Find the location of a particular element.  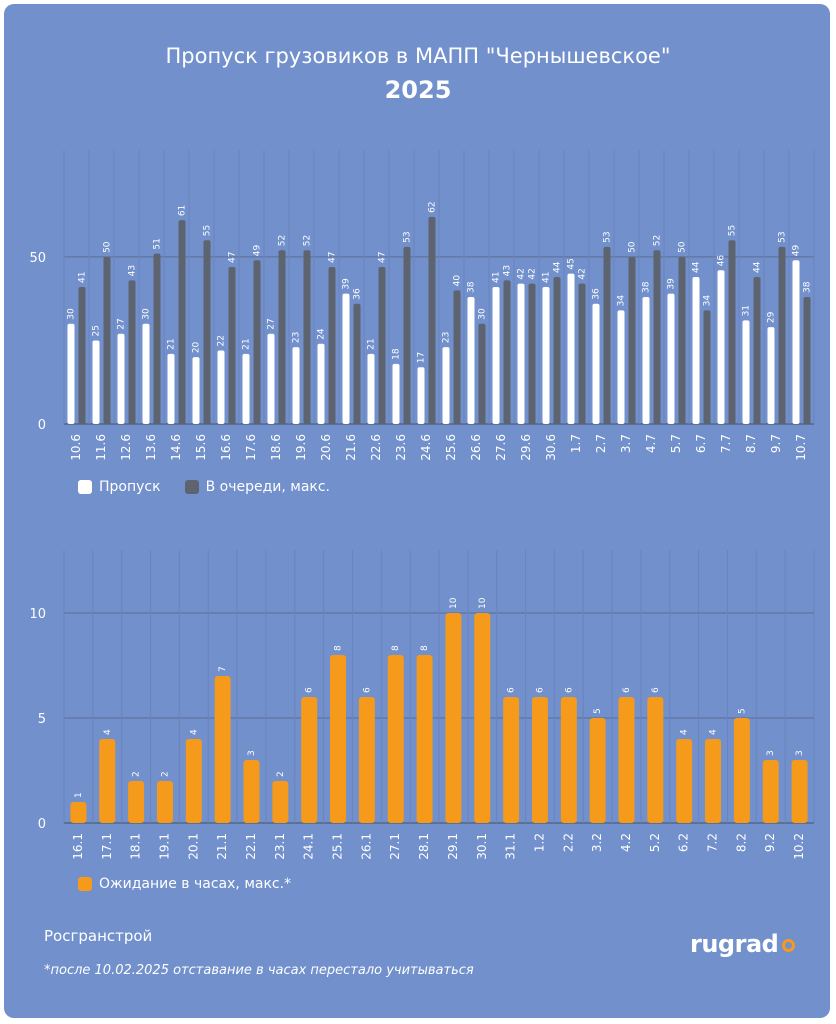

legend-label-passed: Пропуск is located at coordinates (130, 487).